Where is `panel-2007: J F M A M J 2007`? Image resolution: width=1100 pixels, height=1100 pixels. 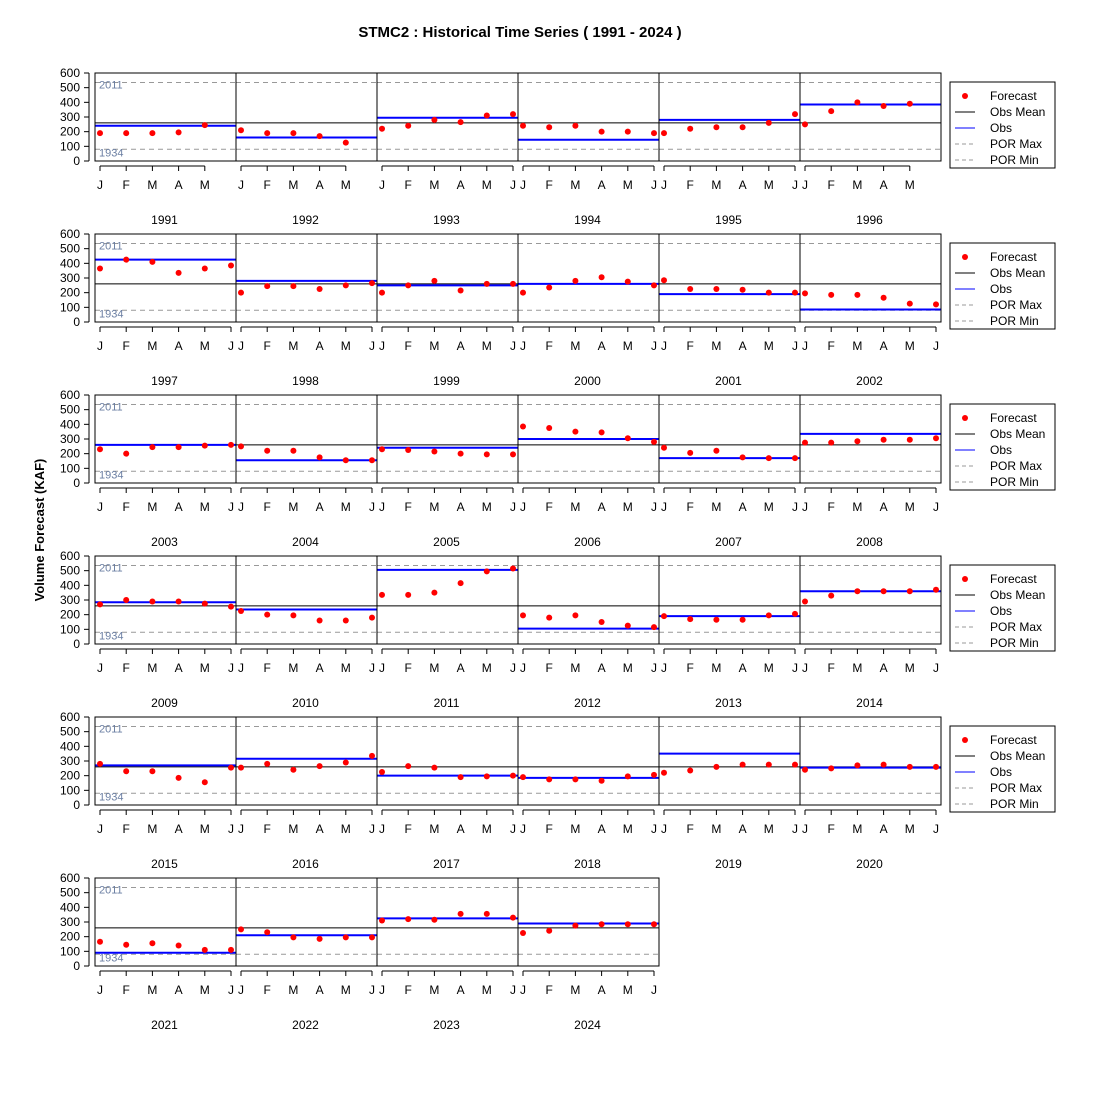 panel-2007: J F M A M J 2007 is located at coordinates (729, 471).